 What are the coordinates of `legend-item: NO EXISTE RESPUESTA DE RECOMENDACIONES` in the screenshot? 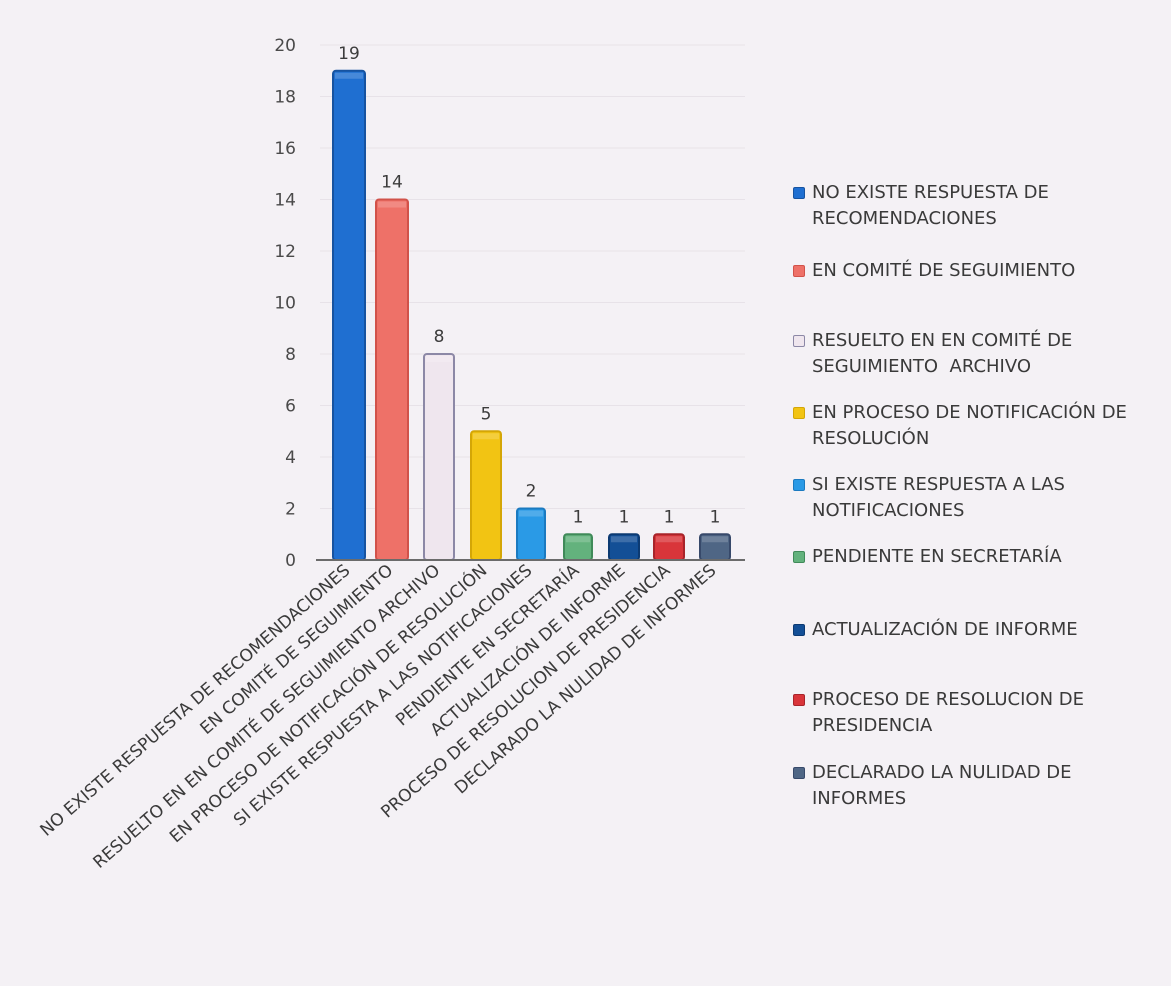 It's located at (978, 206).